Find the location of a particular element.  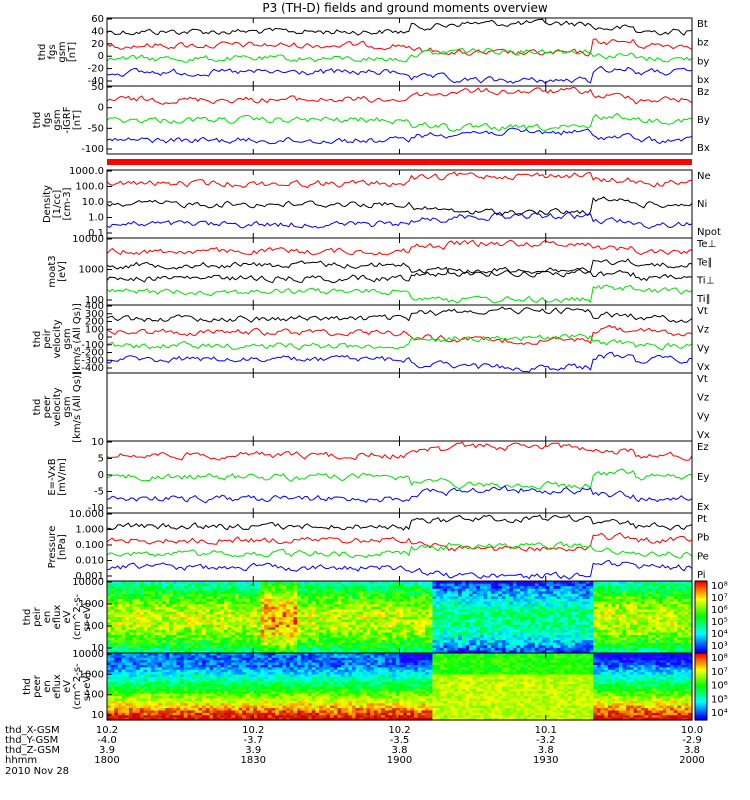

series-Vx is located at coordinates (399, 362).